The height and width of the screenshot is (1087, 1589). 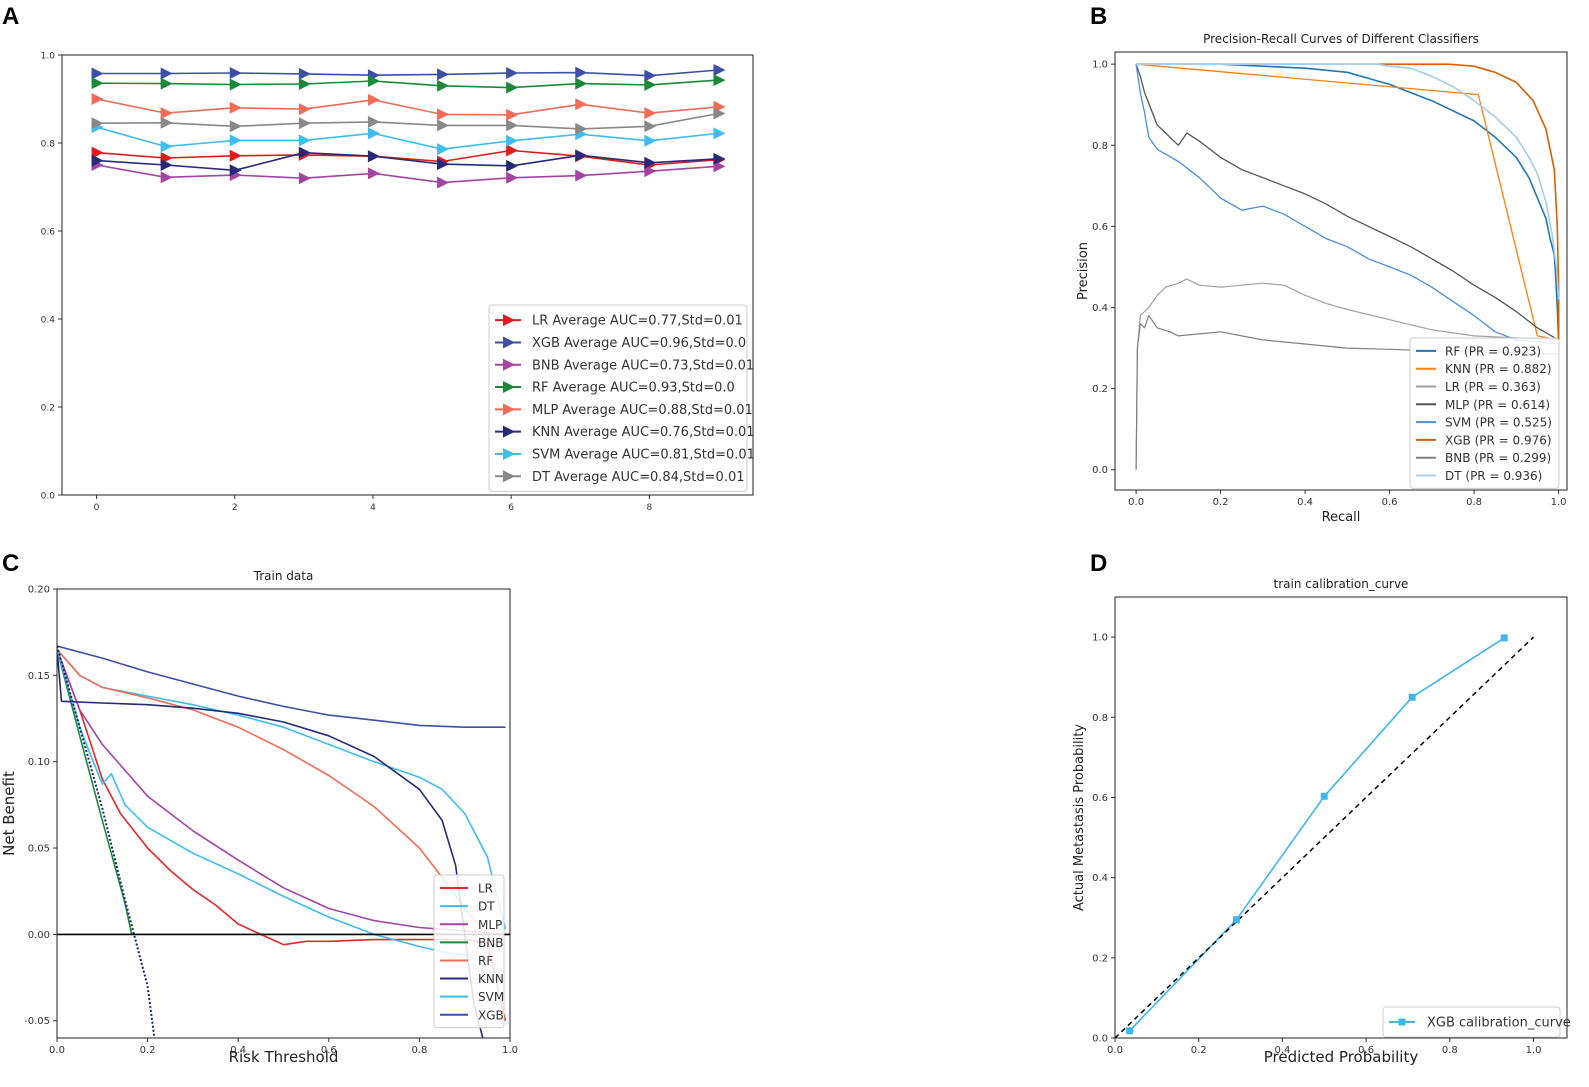 I want to click on plot-area, so click(x=407, y=126).